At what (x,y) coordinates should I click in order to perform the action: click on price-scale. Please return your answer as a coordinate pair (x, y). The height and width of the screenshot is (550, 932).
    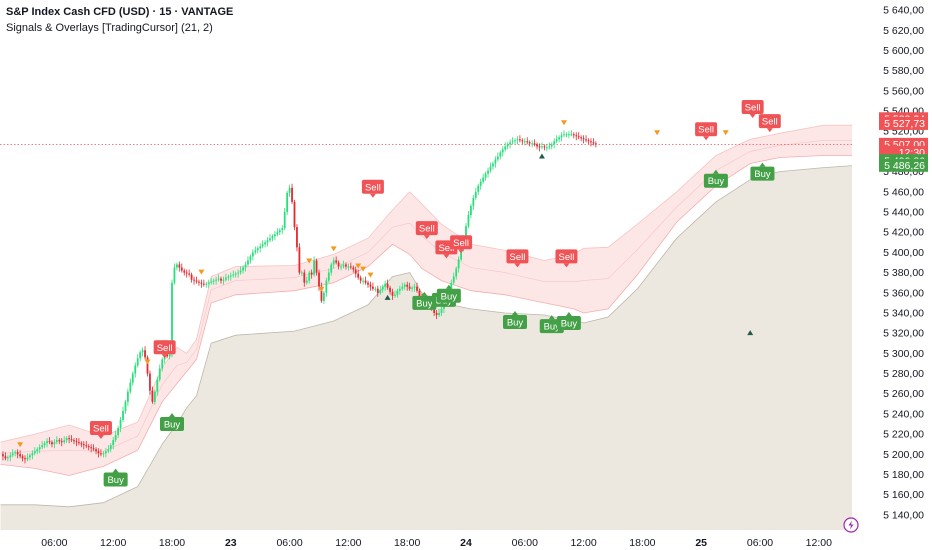
    Looking at the image, I should click on (892, 275).